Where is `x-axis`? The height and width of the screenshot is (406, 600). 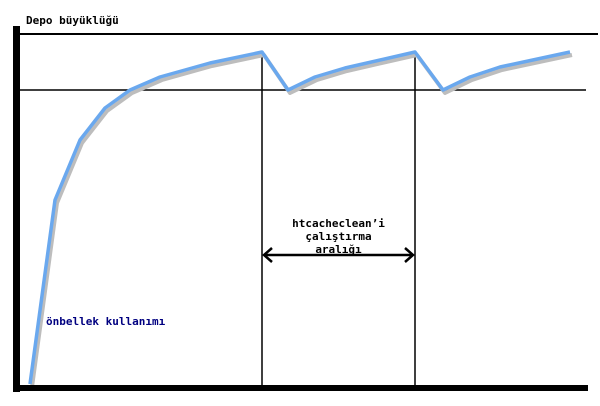 x-axis is located at coordinates (300, 388).